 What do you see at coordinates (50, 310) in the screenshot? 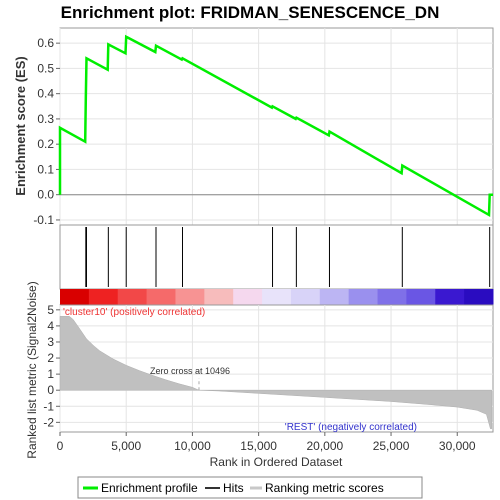
I see `ranked-y-tick-label: 5` at bounding box center [50, 310].